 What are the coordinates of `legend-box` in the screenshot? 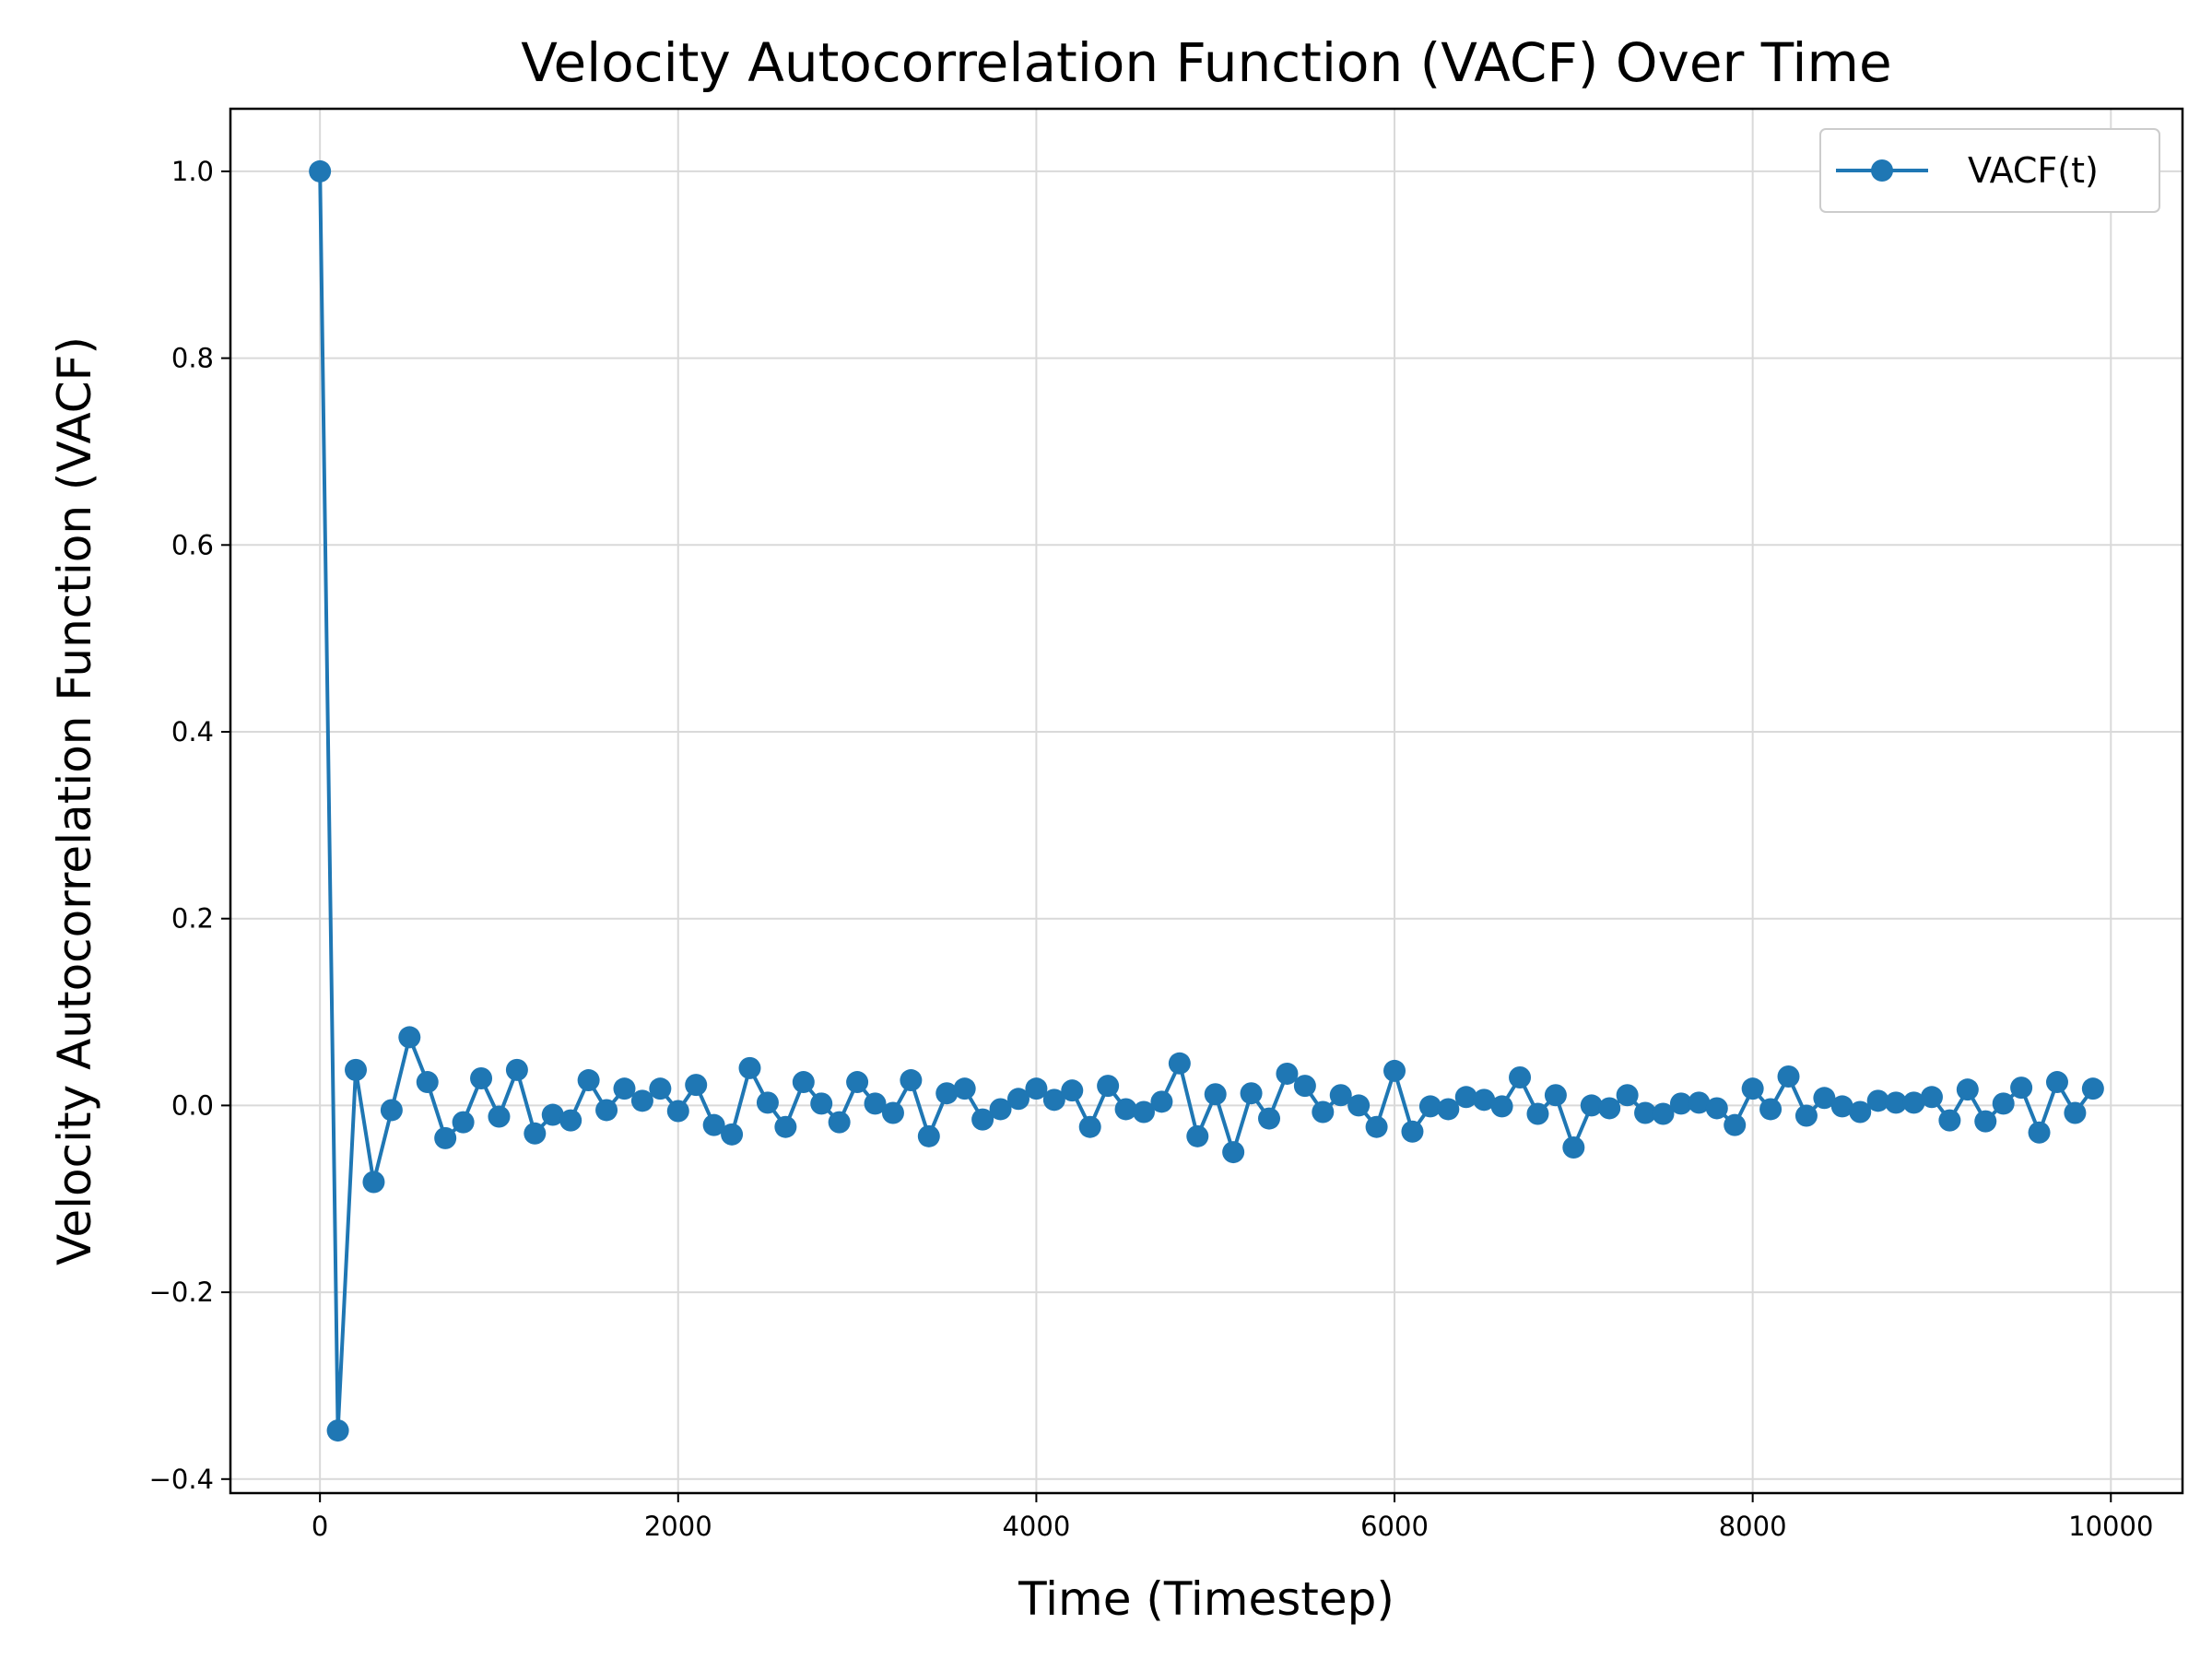 It's located at (1989, 170).